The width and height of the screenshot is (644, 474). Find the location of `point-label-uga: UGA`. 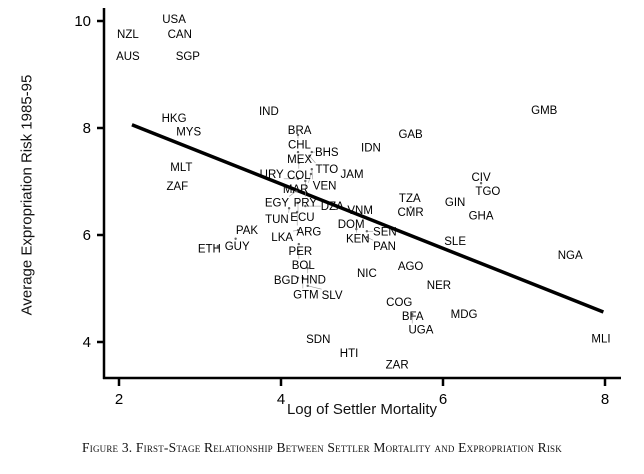

point-label-uga: UGA is located at coordinates (420, 330).